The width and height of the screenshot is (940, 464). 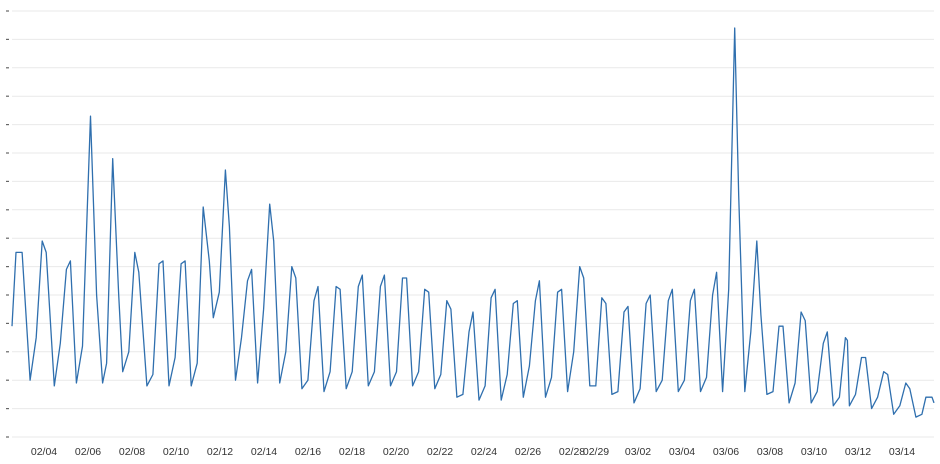 I want to click on x-tick-label: 03/14, so click(x=902, y=452).